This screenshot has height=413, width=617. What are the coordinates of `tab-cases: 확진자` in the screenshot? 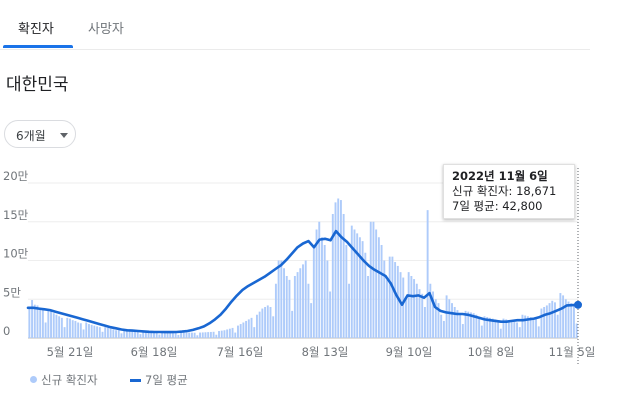 It's located at (36, 29).